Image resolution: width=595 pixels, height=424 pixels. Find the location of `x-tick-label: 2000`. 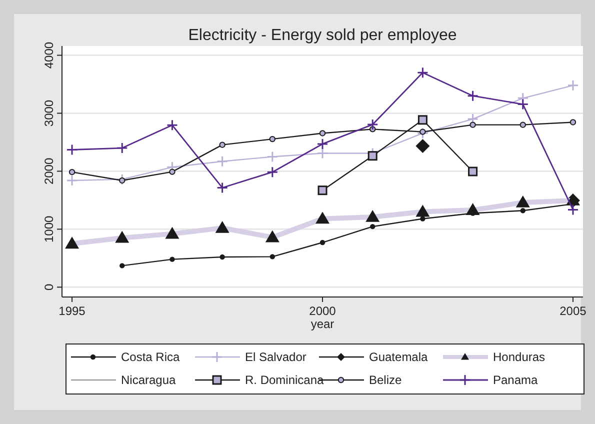

x-tick-label: 2000 is located at coordinates (322, 311).